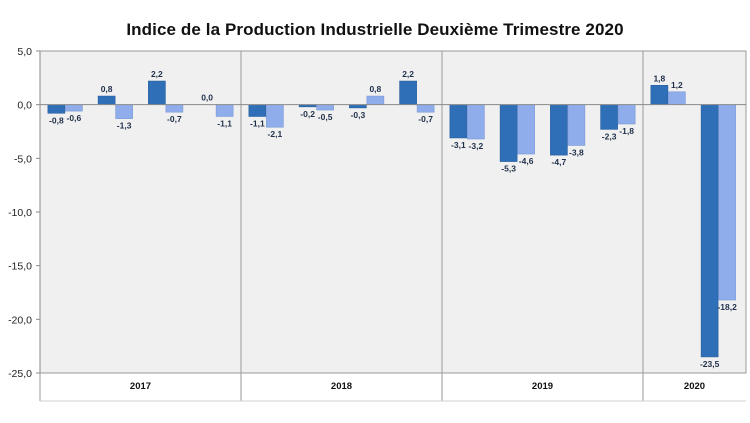 The image size is (750, 423). Describe the element at coordinates (659, 78) in the screenshot. I see `data-label: 1,8` at that location.